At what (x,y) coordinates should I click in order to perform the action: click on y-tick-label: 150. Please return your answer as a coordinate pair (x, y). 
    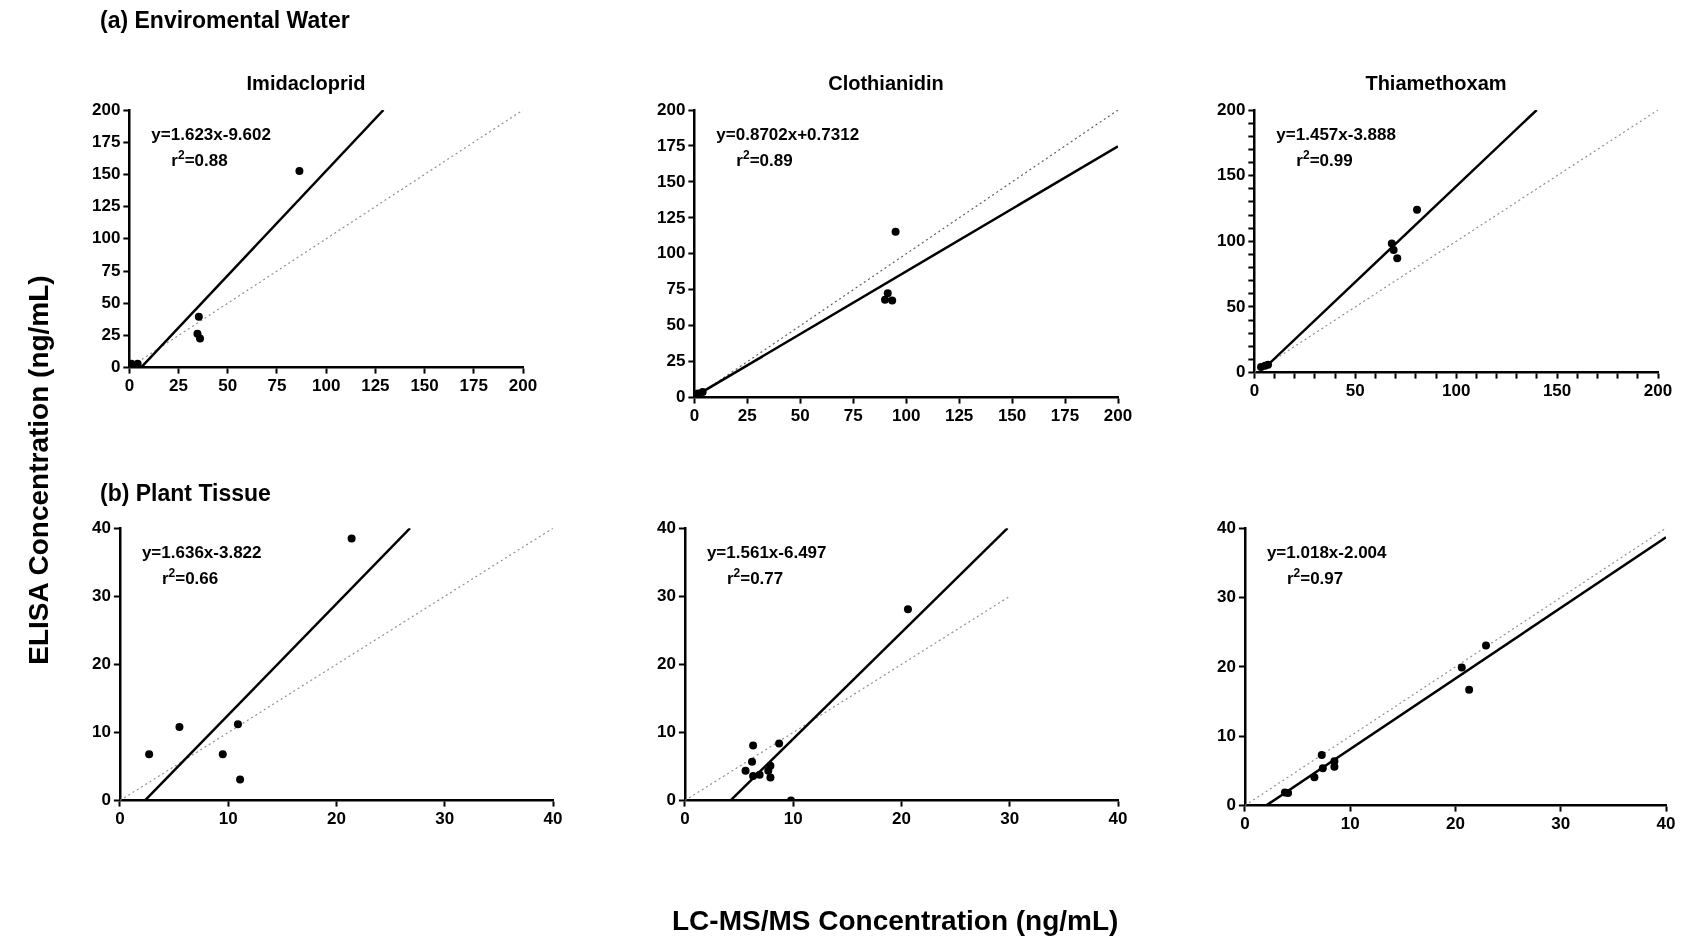
    Looking at the image, I should click on (106, 174).